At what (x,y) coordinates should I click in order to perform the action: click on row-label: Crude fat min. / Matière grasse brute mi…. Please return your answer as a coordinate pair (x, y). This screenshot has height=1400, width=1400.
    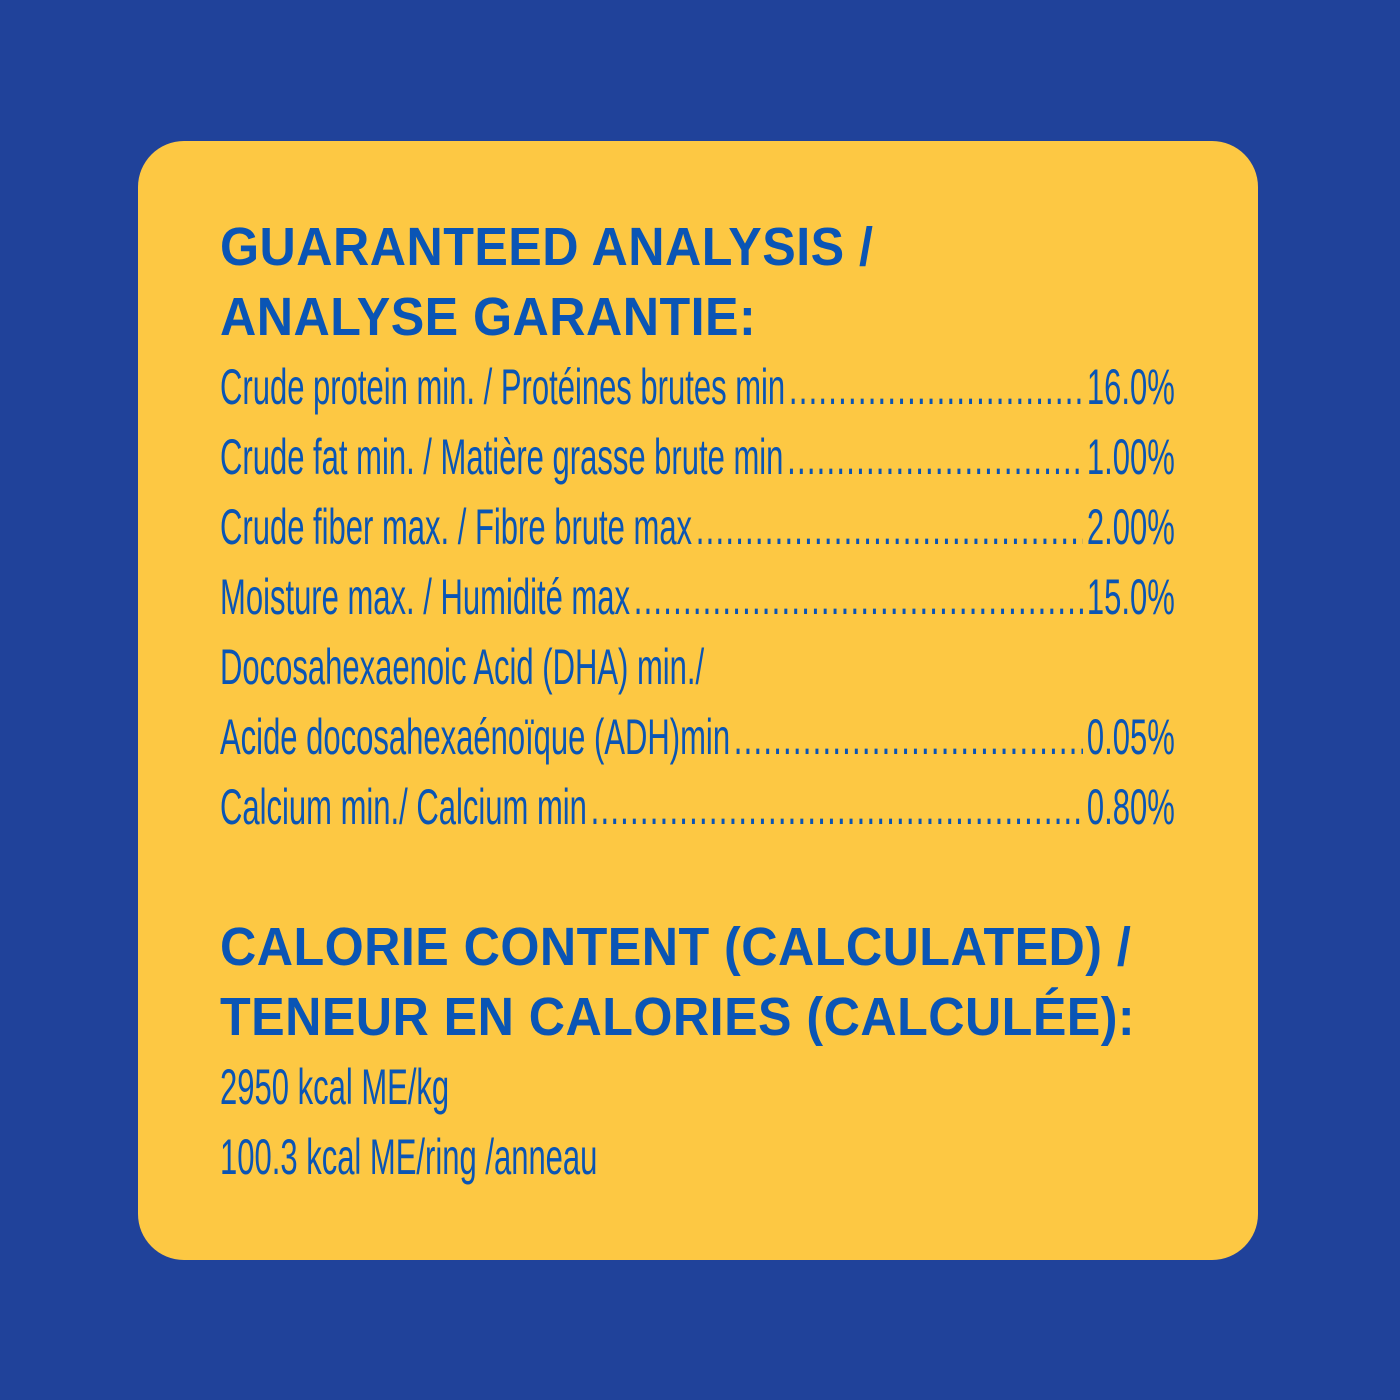
    Looking at the image, I should click on (502, 457).